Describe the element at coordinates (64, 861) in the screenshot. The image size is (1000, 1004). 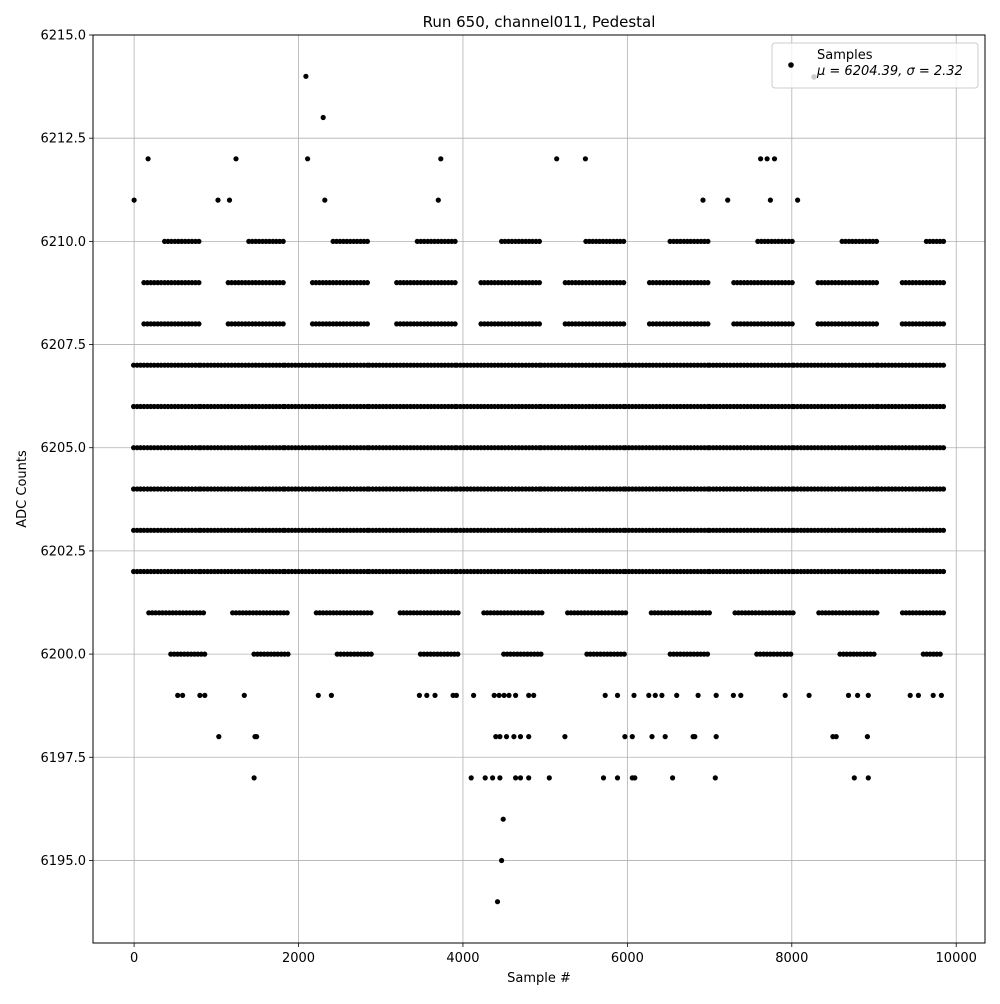
I see `y-tick-label: 6195.0` at that location.